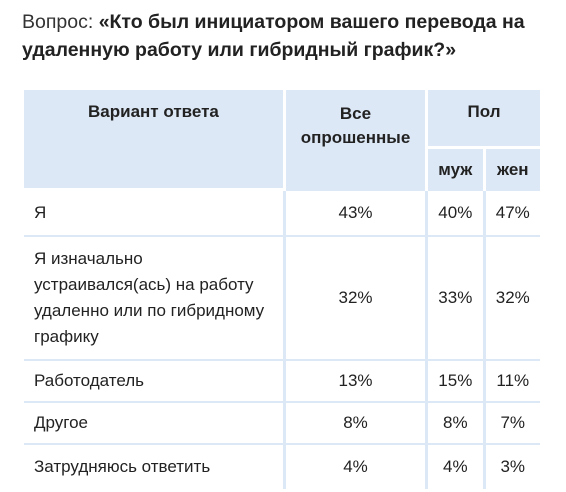 The image size is (566, 492). I want to click on cell-men: 15%, so click(457, 382).